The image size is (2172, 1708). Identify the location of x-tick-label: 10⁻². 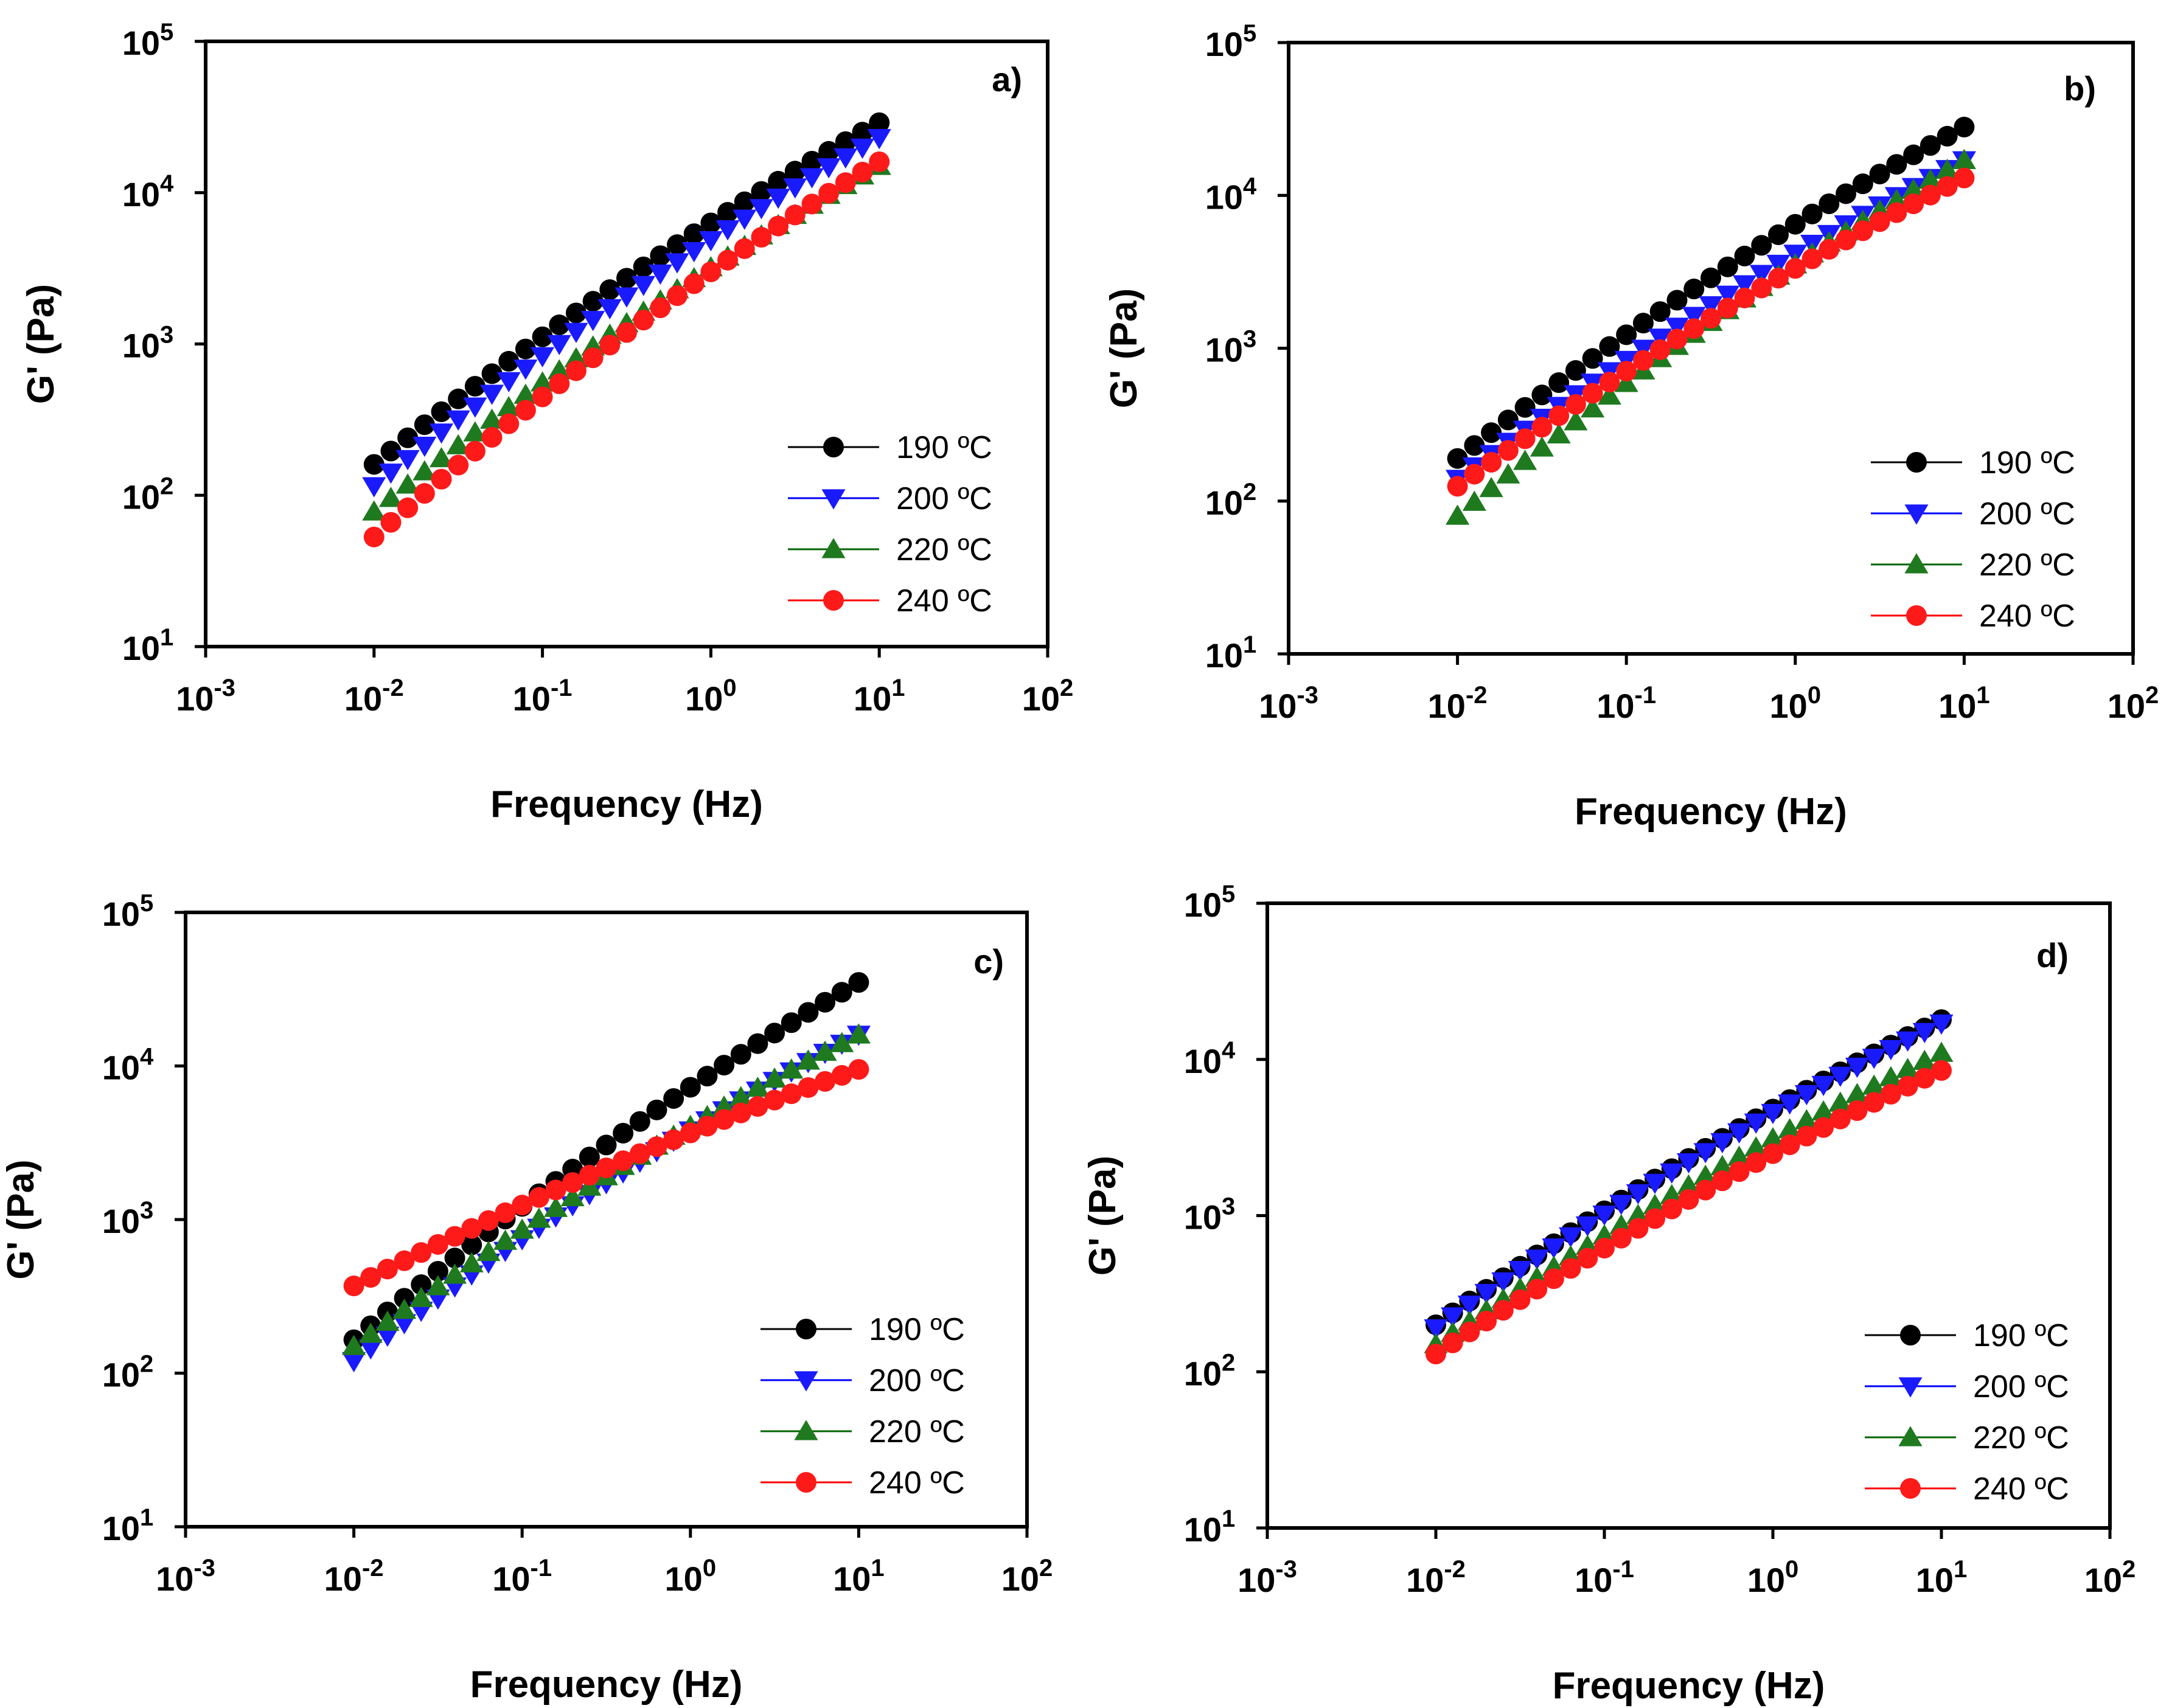
(354, 1576).